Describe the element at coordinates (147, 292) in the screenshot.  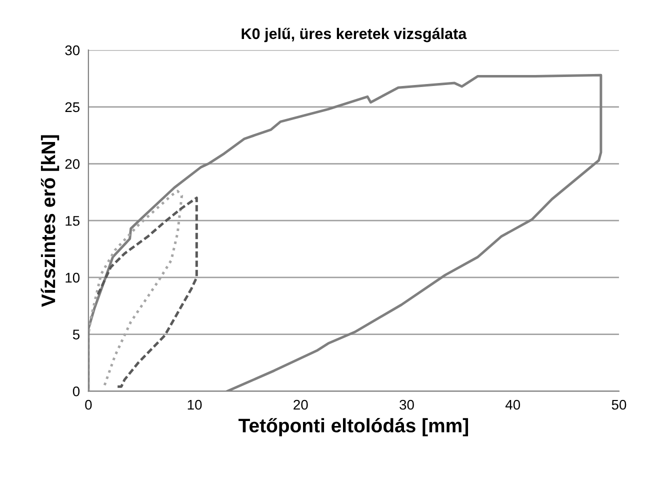
I see `line-series` at that location.